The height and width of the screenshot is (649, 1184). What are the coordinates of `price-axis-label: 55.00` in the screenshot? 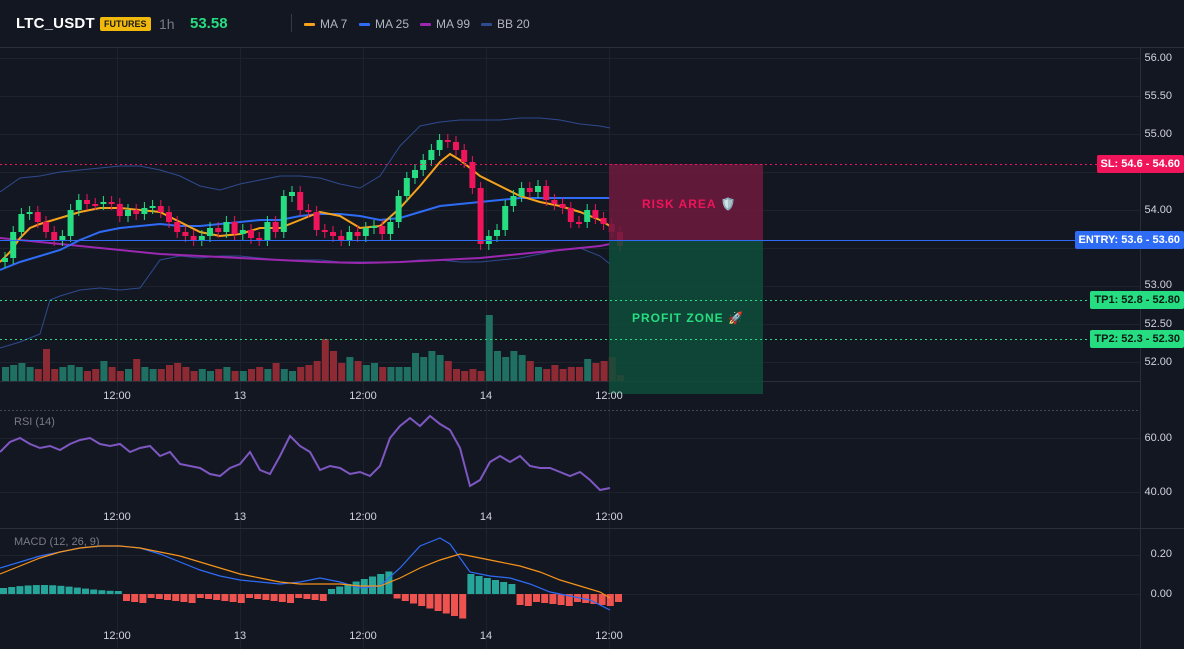 It's located at (1158, 134).